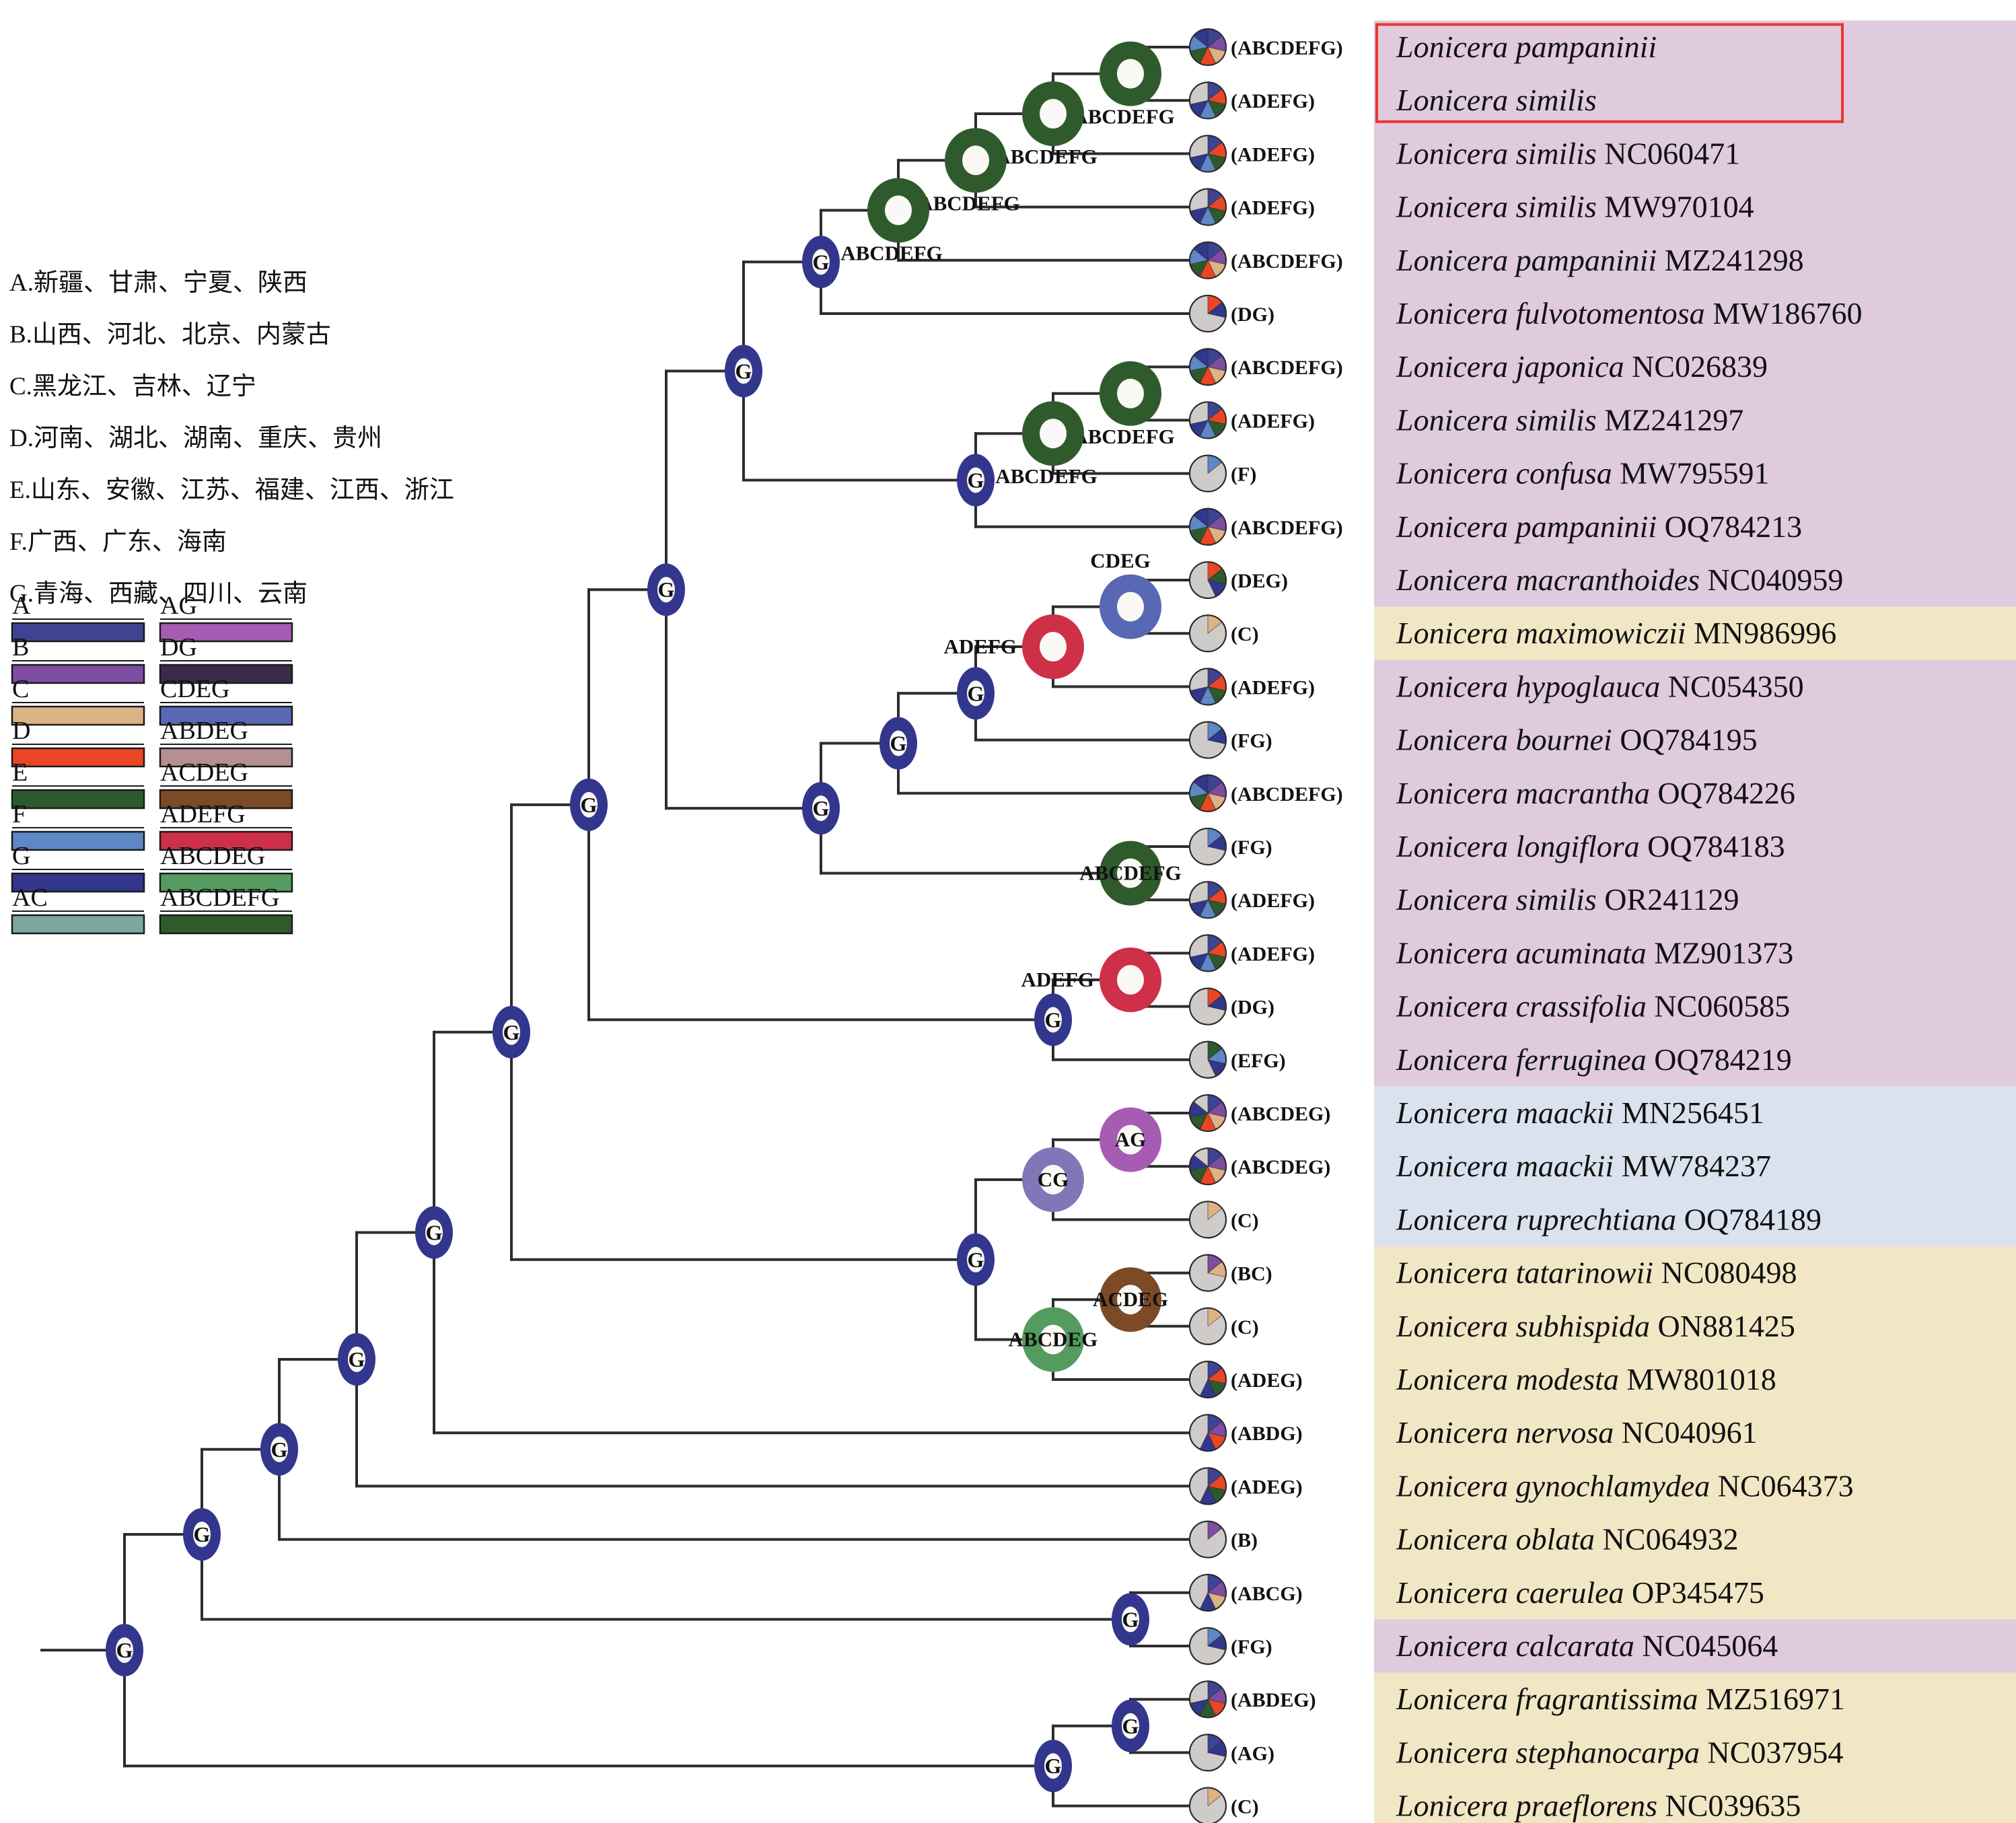 Image resolution: width=2016 pixels, height=1823 pixels. I want to click on species-accession: OQ784213, so click(1729, 526).